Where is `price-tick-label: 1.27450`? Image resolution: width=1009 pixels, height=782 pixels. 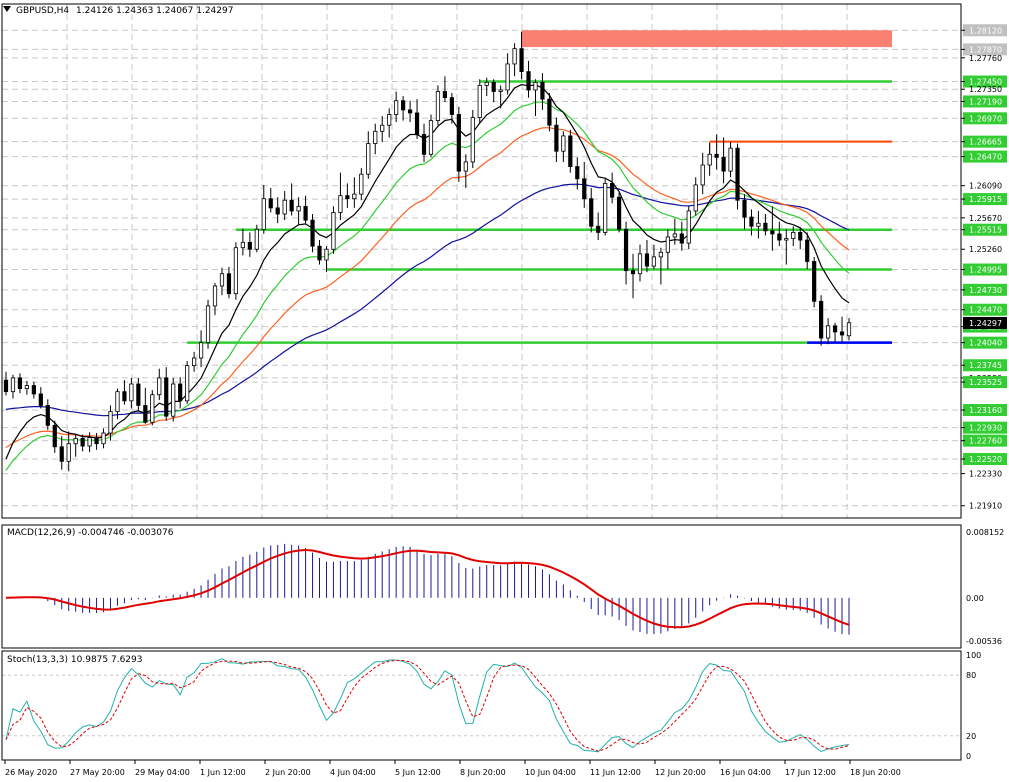
price-tick-label: 1.27450 is located at coordinates (985, 82).